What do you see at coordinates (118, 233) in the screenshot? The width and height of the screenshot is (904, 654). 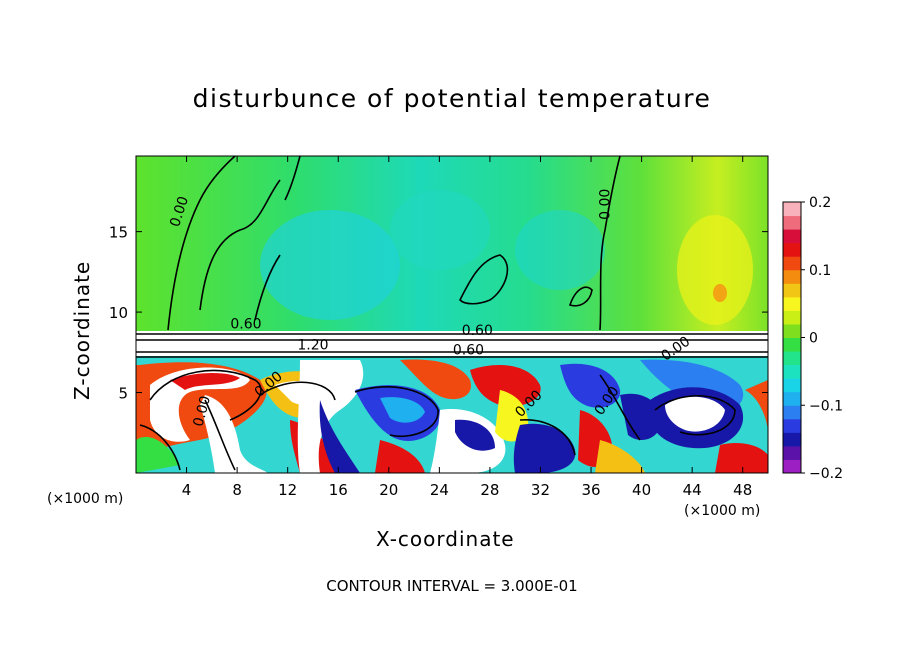 I see `y-tick-label: 15` at bounding box center [118, 233].